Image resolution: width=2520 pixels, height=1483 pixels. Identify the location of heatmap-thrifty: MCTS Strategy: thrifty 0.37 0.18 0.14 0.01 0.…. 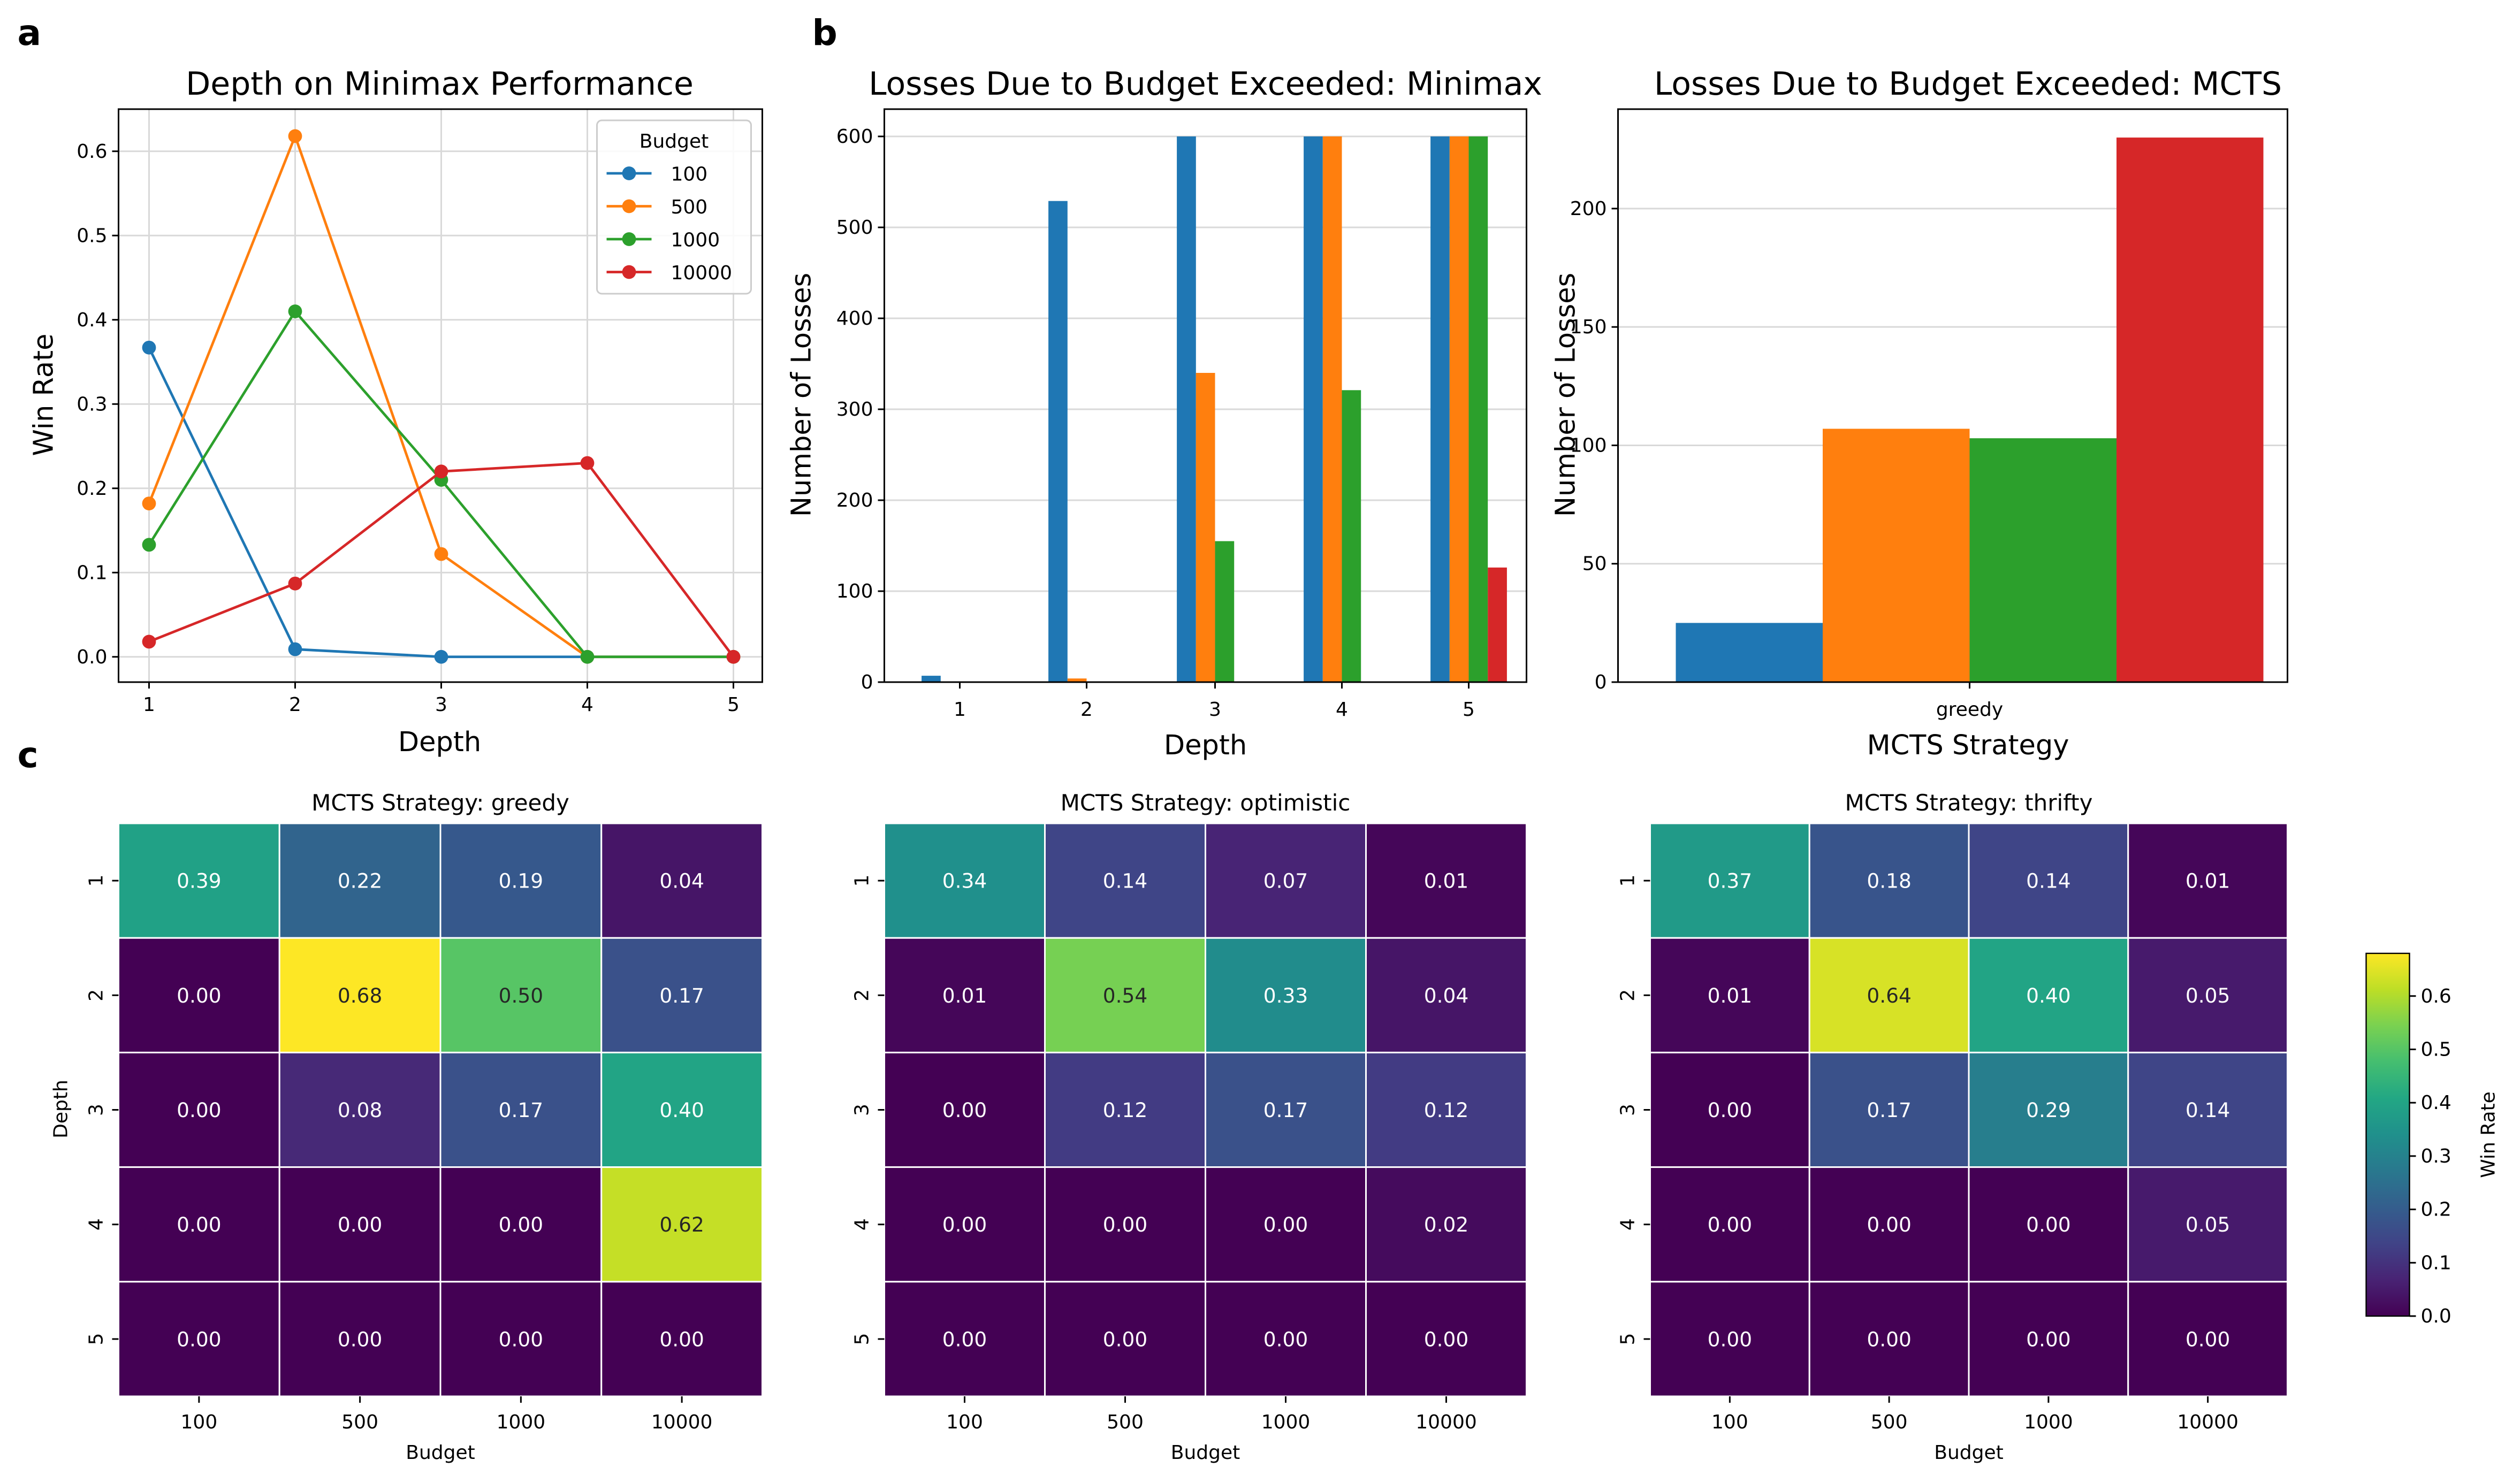
(1952, 1127).